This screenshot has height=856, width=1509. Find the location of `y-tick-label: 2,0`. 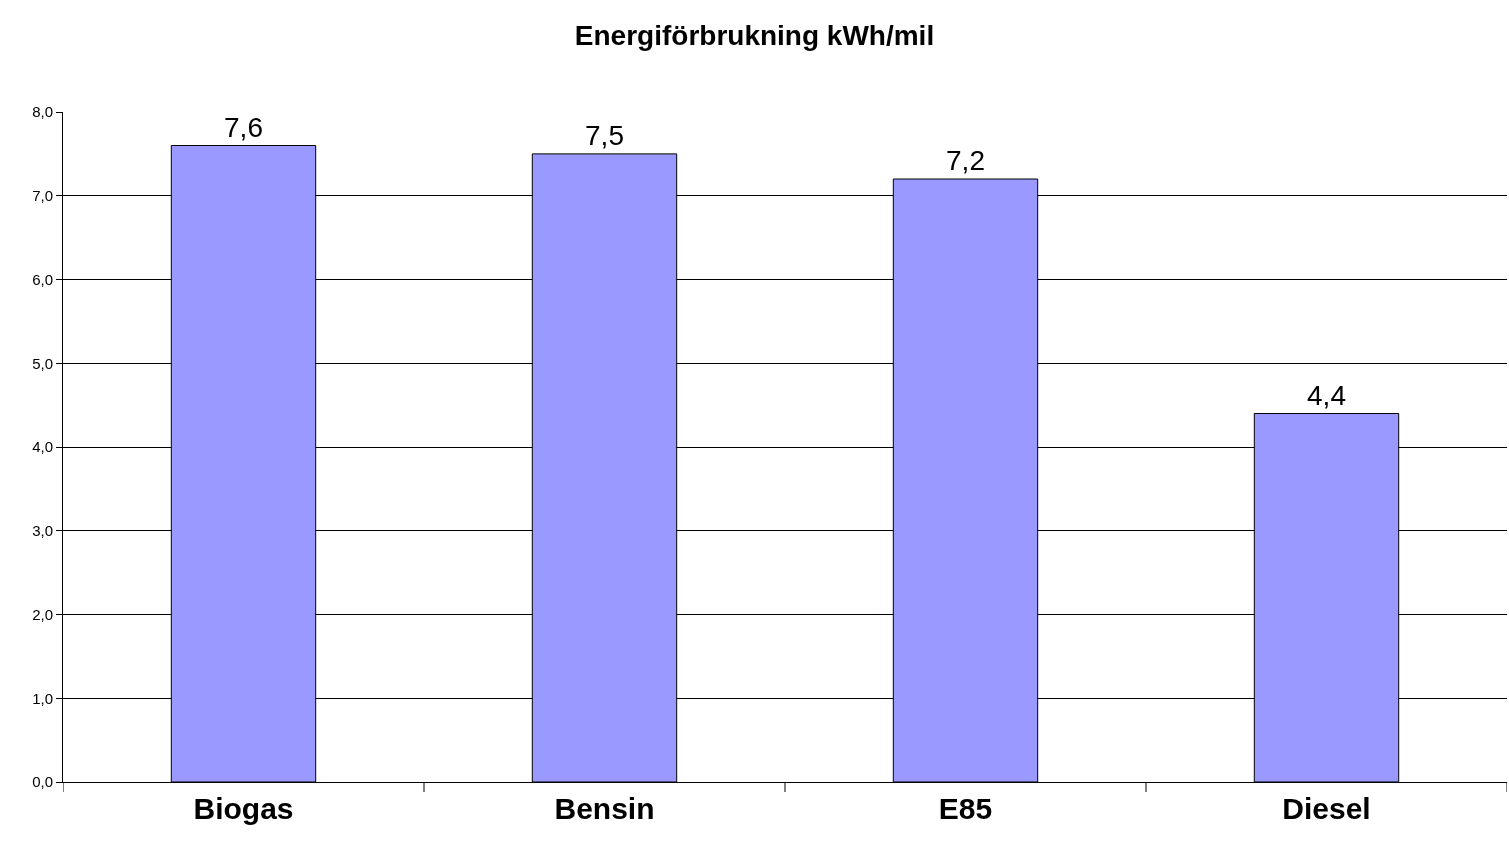

y-tick-label: 2,0 is located at coordinates (42, 614).